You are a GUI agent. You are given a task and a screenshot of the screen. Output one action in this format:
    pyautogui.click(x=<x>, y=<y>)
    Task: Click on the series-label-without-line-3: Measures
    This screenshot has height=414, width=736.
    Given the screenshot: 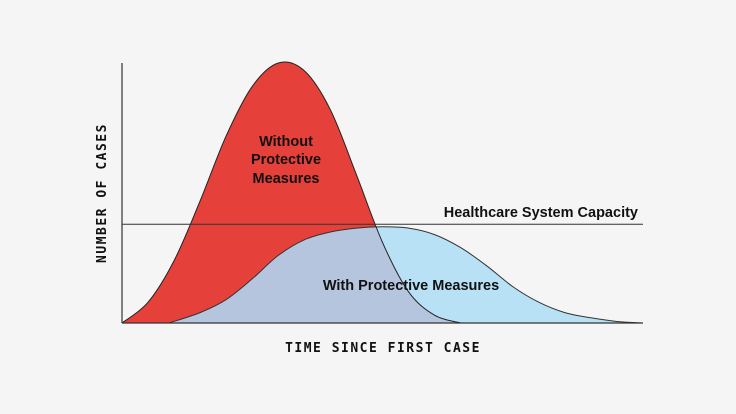 What is the action you would take?
    pyautogui.click(x=286, y=179)
    